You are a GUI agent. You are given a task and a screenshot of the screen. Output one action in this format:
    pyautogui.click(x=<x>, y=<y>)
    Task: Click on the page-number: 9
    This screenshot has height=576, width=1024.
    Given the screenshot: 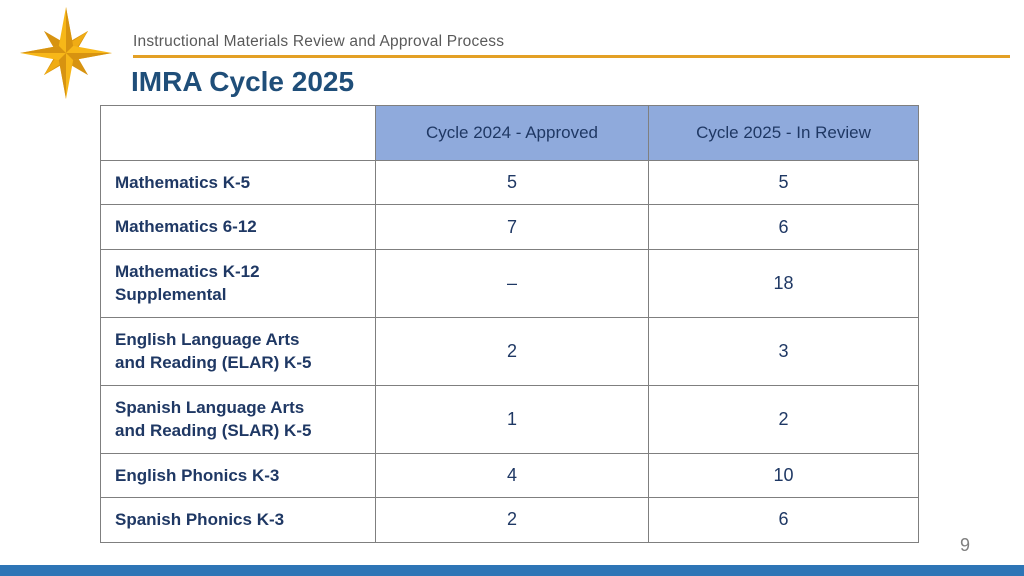 What is the action you would take?
    pyautogui.click(x=964, y=545)
    